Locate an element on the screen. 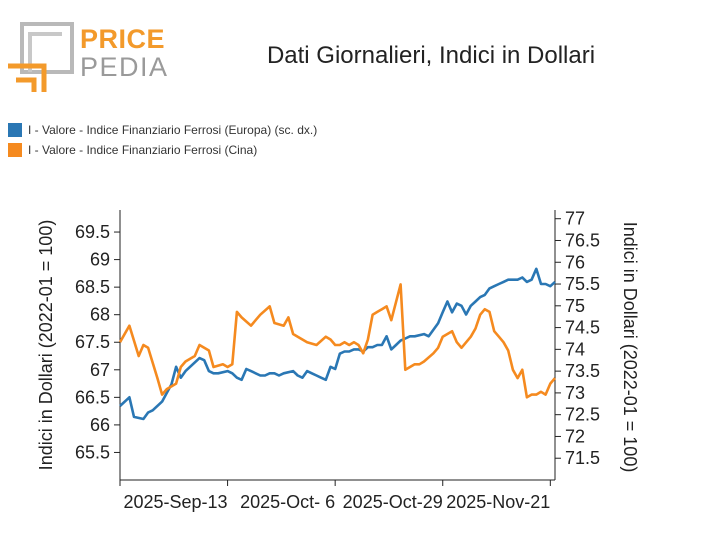 The height and width of the screenshot is (555, 712). y-right-tick-label: 76 is located at coordinates (575, 262).